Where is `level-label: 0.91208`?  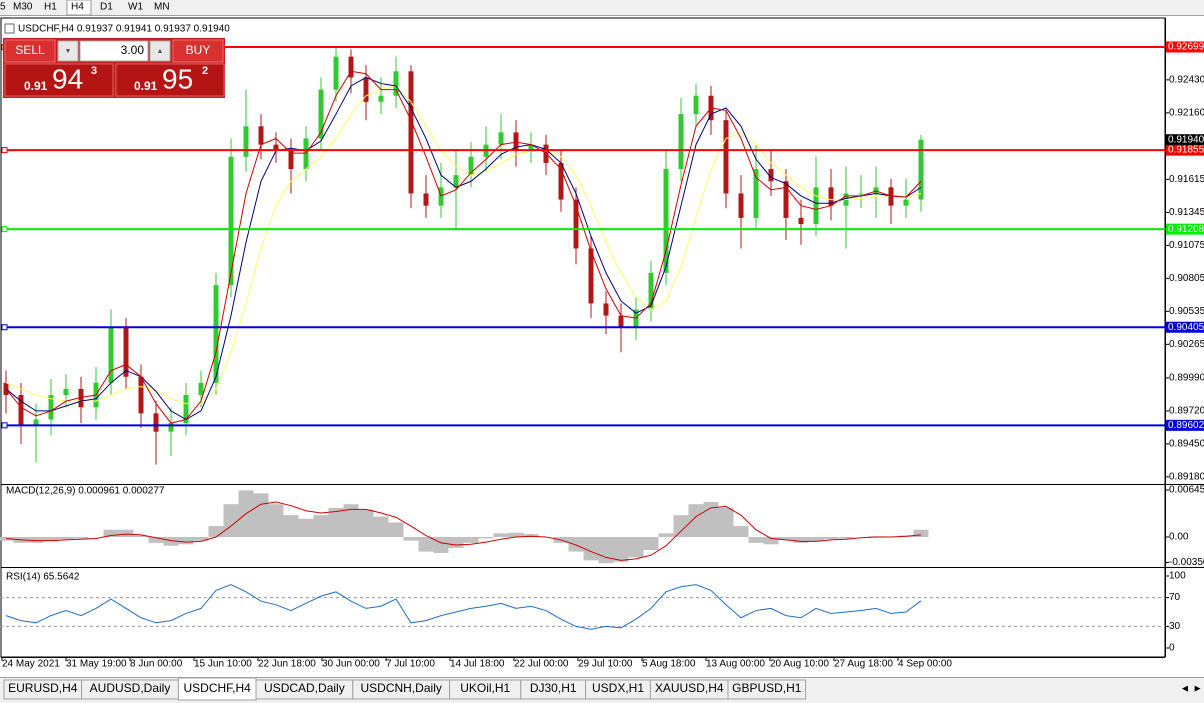
level-label: 0.91208 is located at coordinates (1186, 229).